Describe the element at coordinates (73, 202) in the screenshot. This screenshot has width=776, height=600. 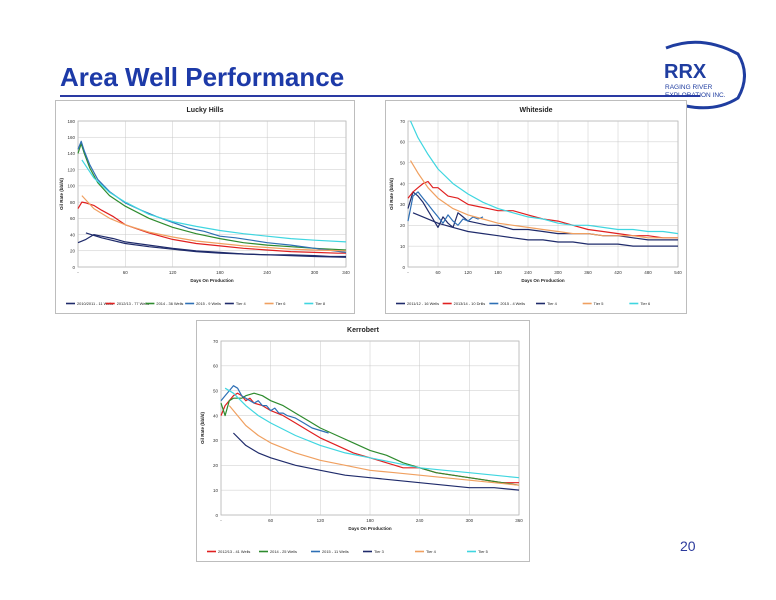
I see `y-tick-label: 80` at that location.